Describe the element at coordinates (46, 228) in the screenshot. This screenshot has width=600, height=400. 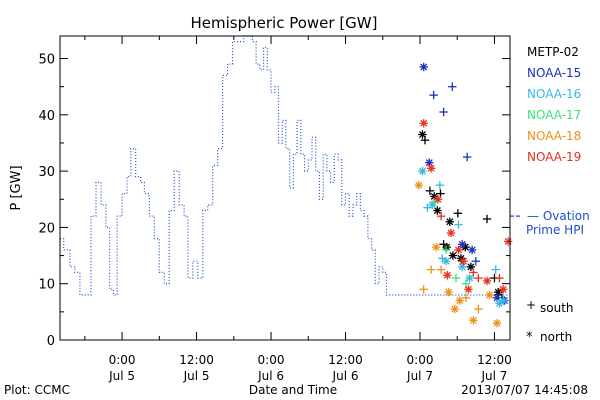
I see `y-tick-label: 20` at that location.